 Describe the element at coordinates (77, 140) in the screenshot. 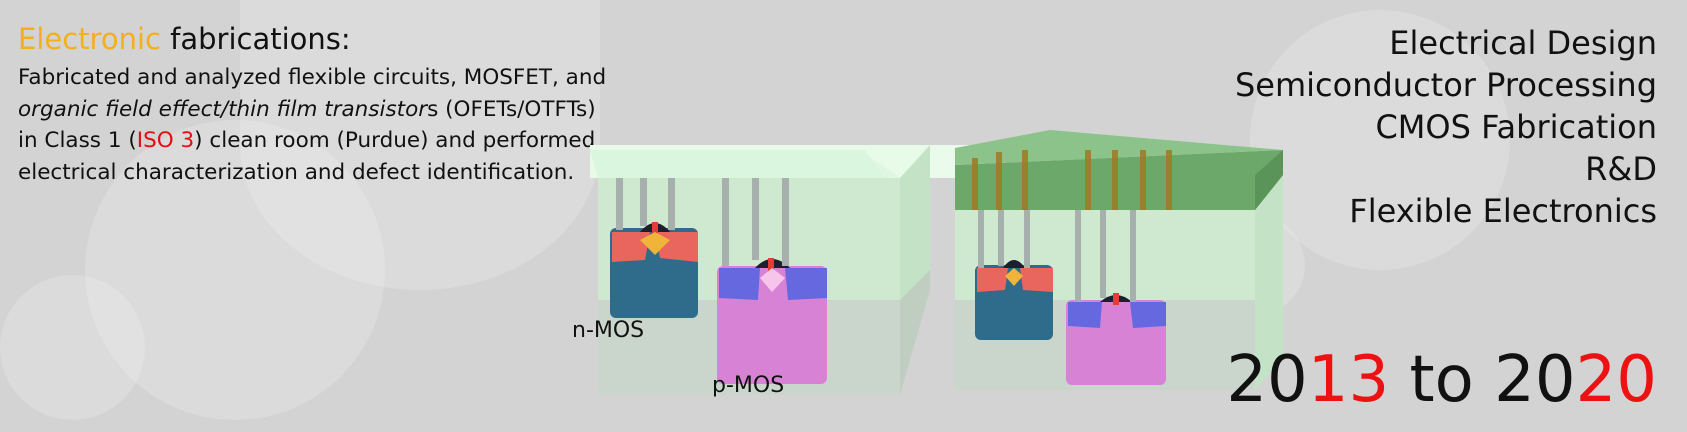

I see `description-text: in Class 1 (` at that location.